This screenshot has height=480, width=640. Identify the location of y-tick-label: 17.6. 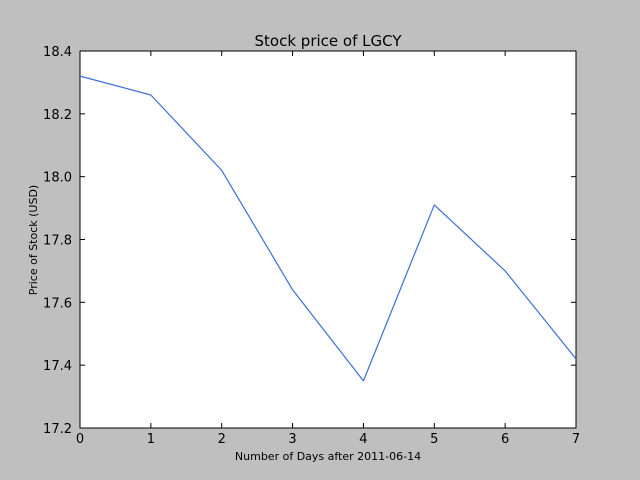
(57, 303).